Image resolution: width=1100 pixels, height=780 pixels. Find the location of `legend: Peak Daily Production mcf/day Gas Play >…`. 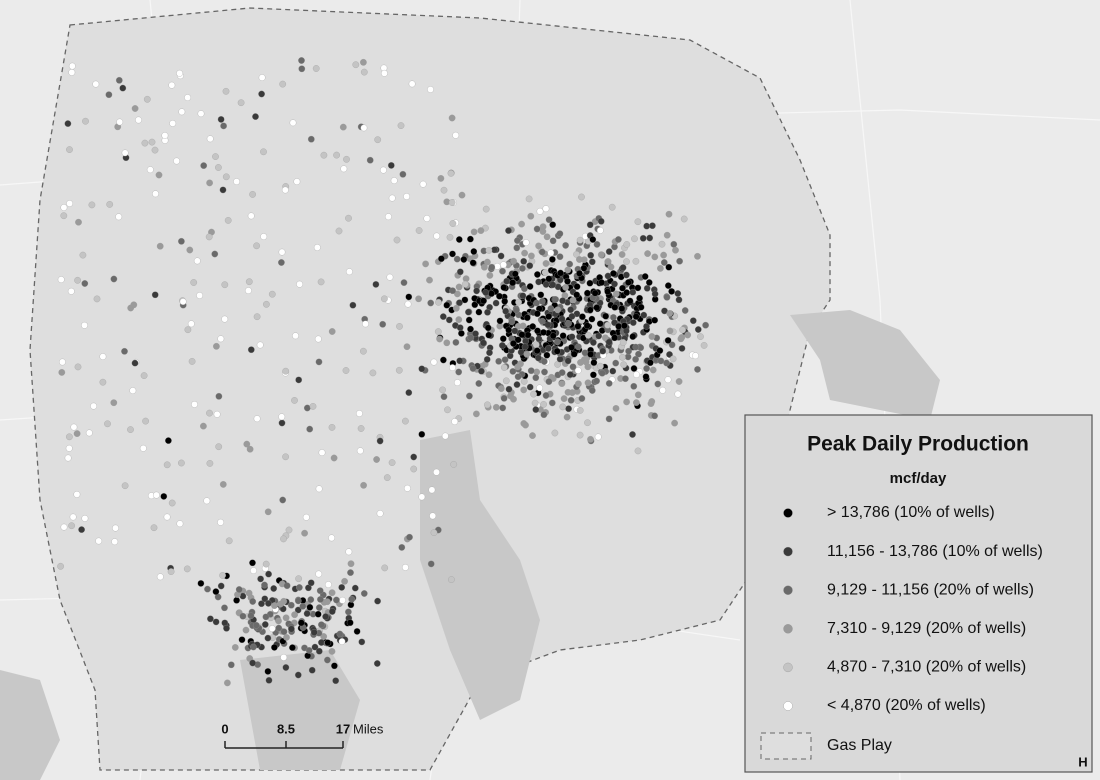

legend: Peak Daily Production mcf/day Gas Play >… is located at coordinates (918, 593).